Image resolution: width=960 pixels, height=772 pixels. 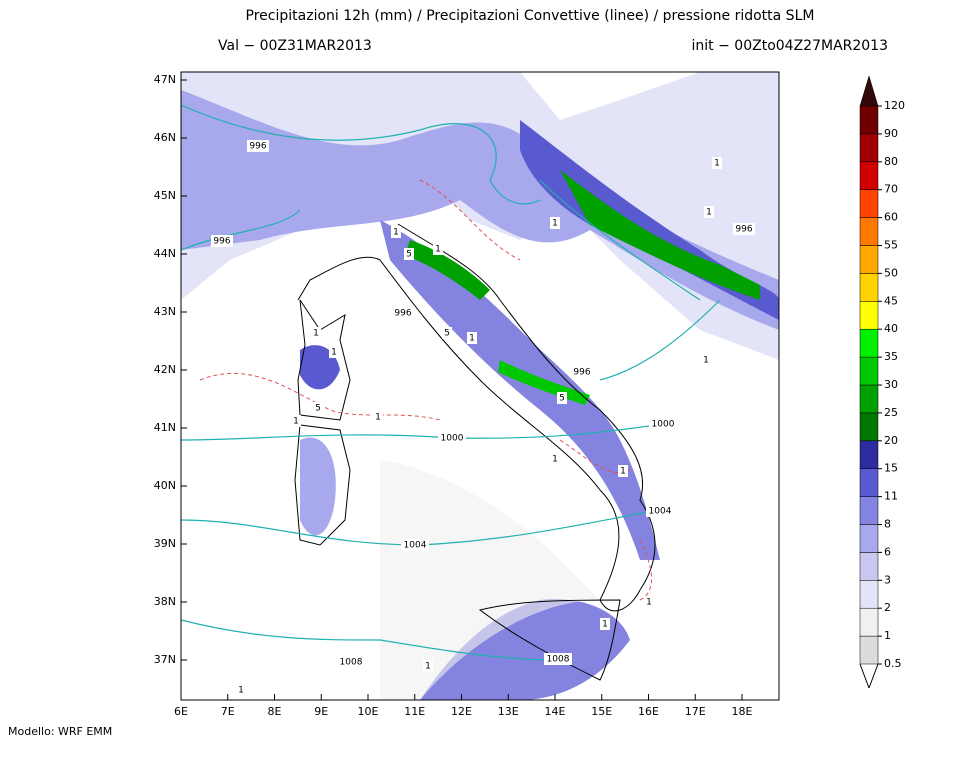 What do you see at coordinates (555, 711) in the screenshot?
I see `lon-label: 14E` at bounding box center [555, 711].